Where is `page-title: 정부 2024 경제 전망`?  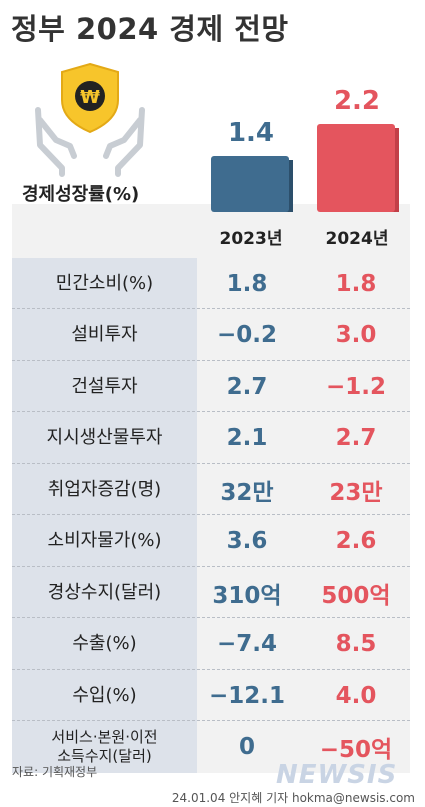 page-title: 정부 2024 경제 전망 is located at coordinates (150, 29).